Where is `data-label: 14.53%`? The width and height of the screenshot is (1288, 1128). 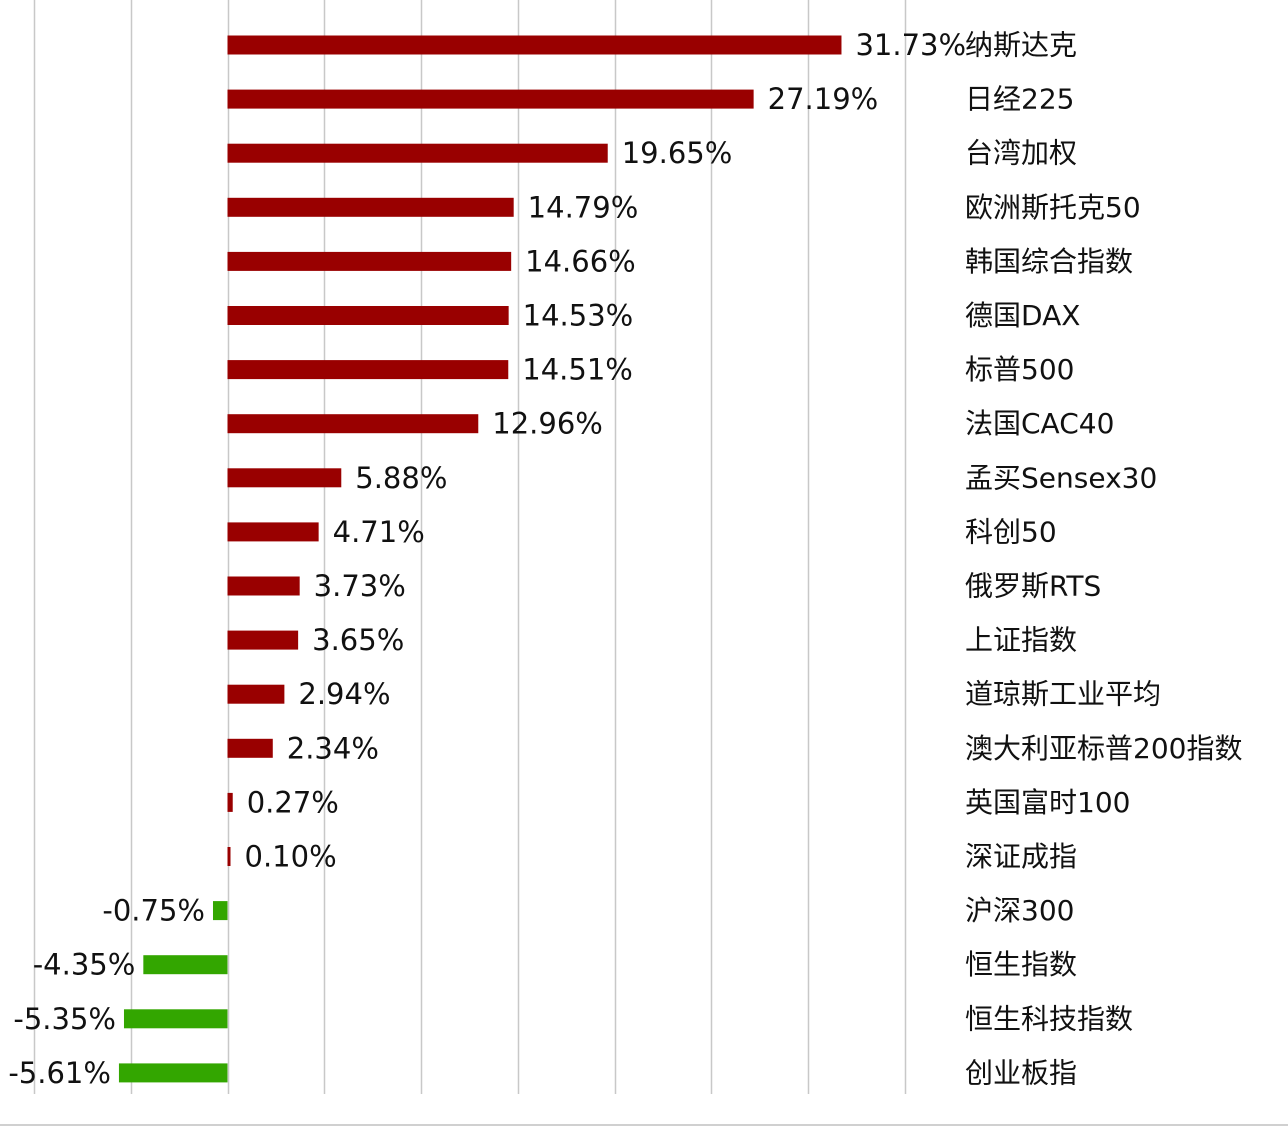 data-label: 14.53% is located at coordinates (578, 316).